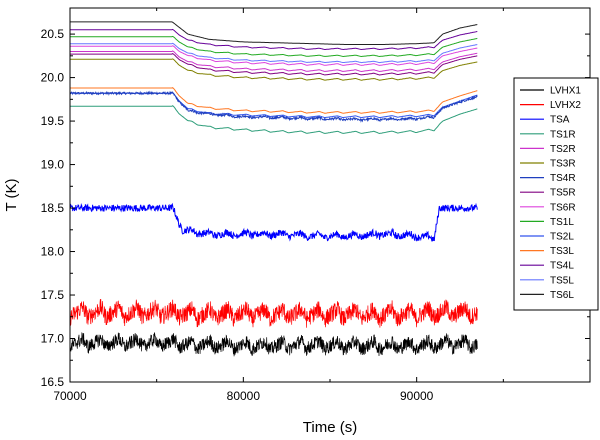 Image resolution: width=600 pixels, height=440 pixels. I want to click on legend-label: TS6L, so click(562, 295).